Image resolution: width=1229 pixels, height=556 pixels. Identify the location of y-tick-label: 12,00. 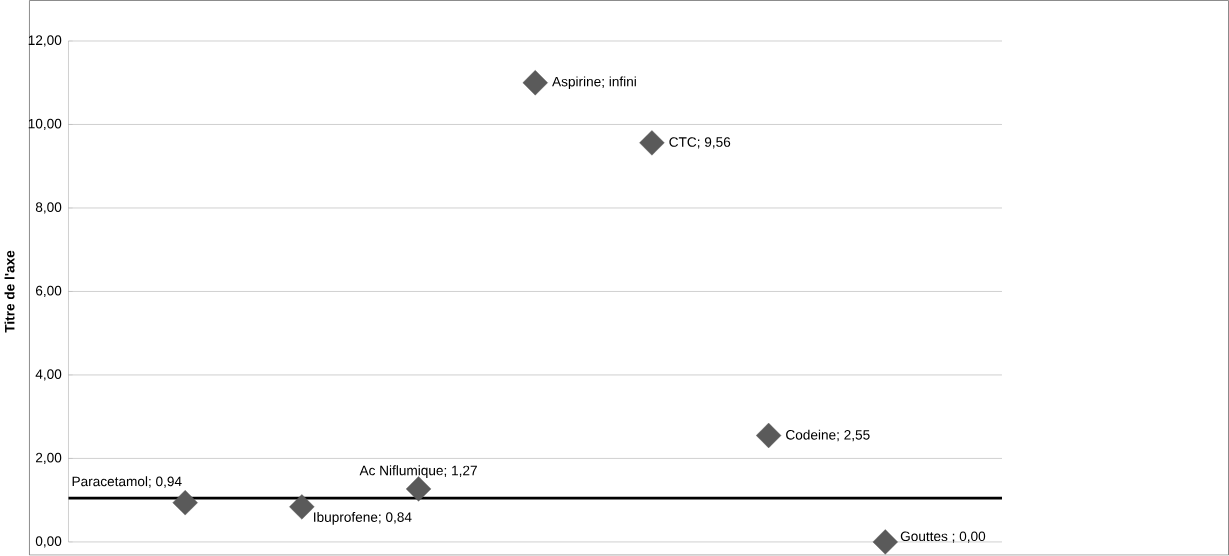
(45, 41).